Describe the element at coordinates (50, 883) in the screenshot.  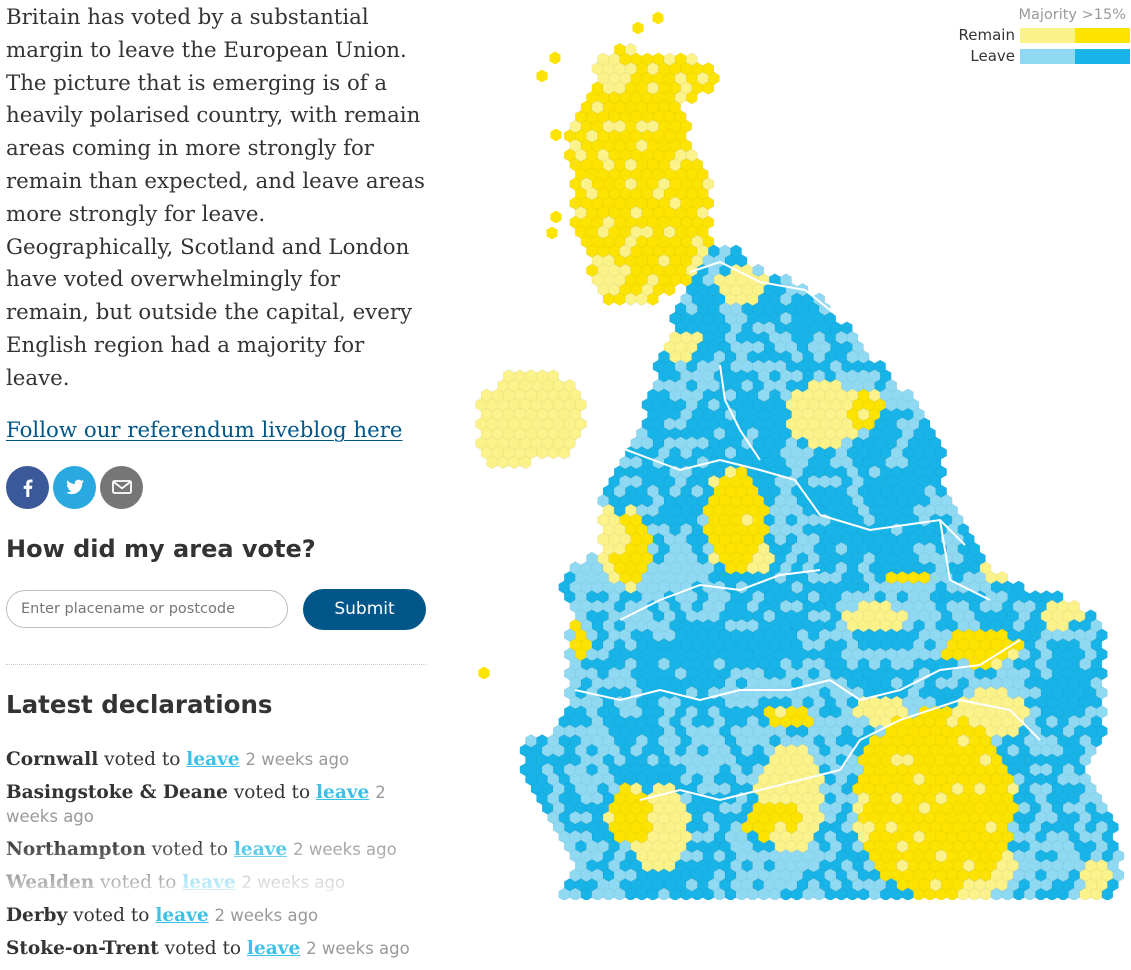
I see `declaration-area: Wealden` at that location.